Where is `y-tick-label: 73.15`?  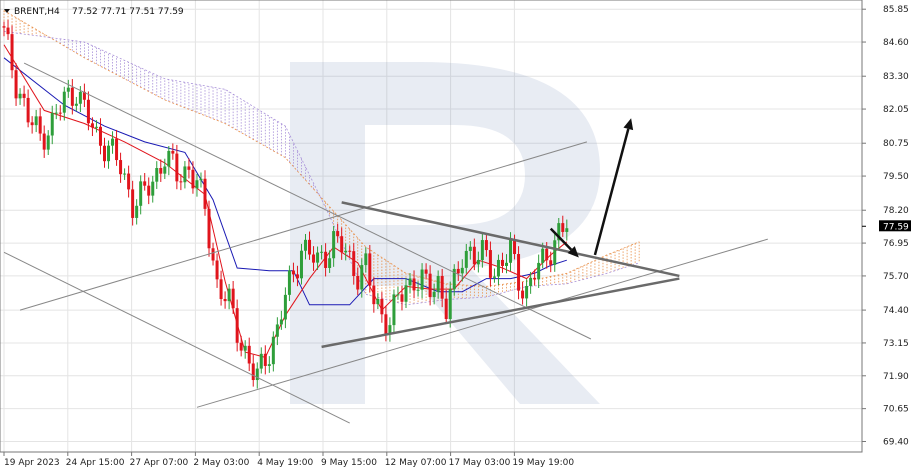
y-tick-label: 73.15 is located at coordinates (896, 344).